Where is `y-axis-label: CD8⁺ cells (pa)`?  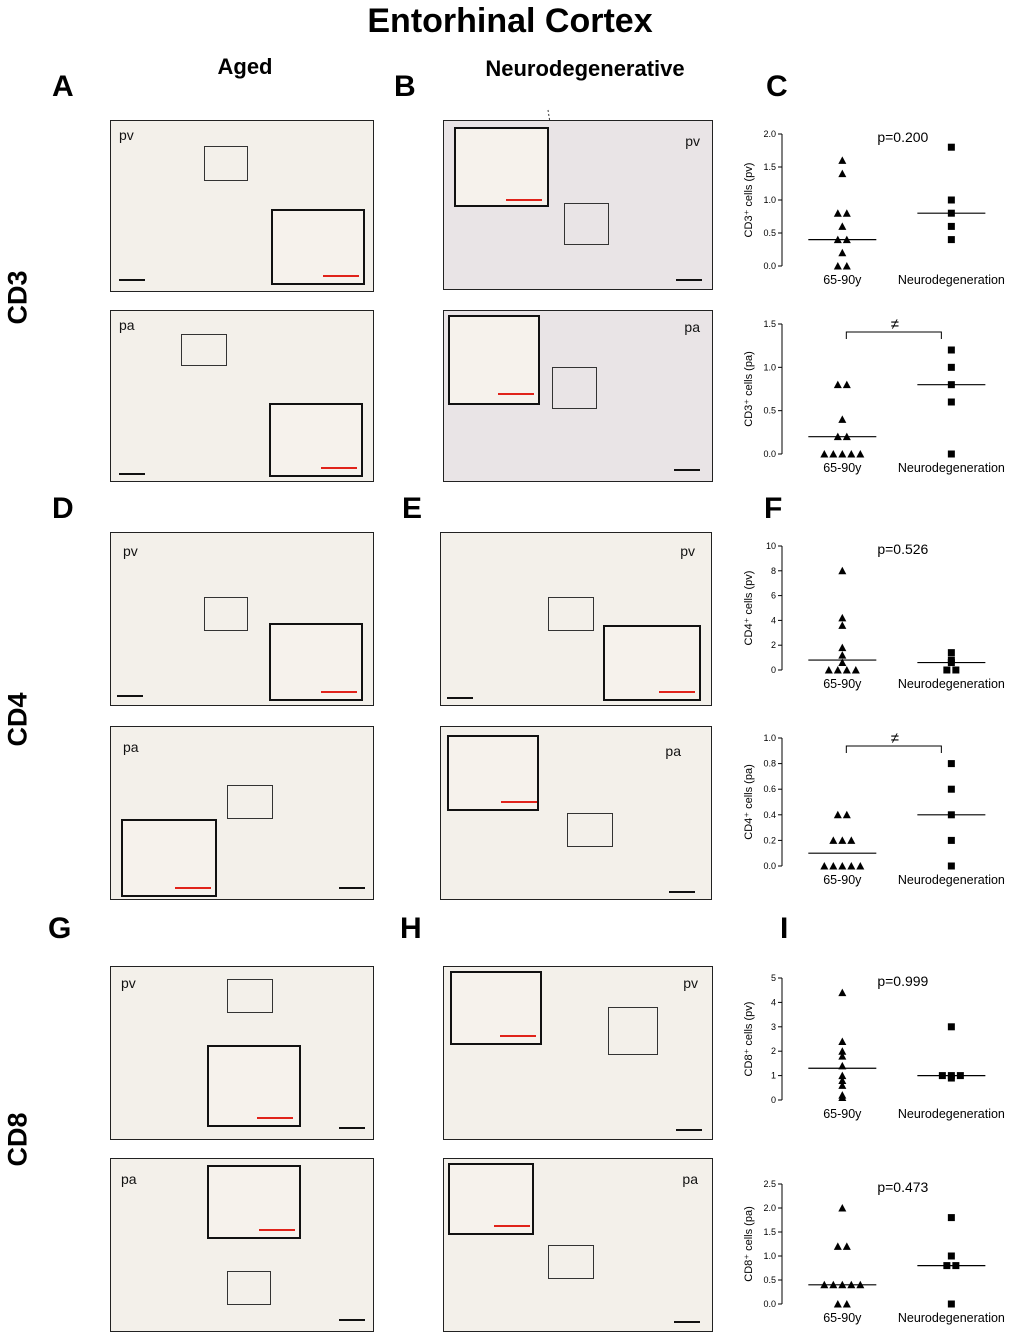
y-axis-label: CD8⁺ cells (pa) is located at coordinates (749, 1244).